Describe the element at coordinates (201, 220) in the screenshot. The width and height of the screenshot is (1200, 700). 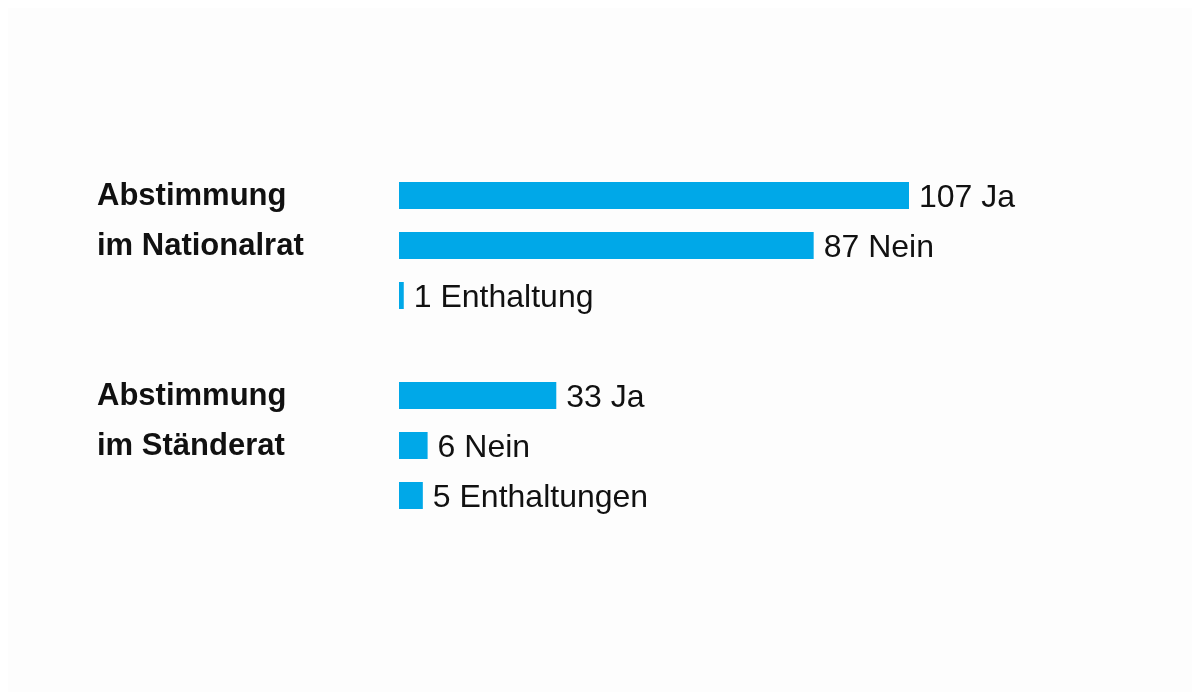
I see `text: Abstimmung im Nationalrat` at that location.